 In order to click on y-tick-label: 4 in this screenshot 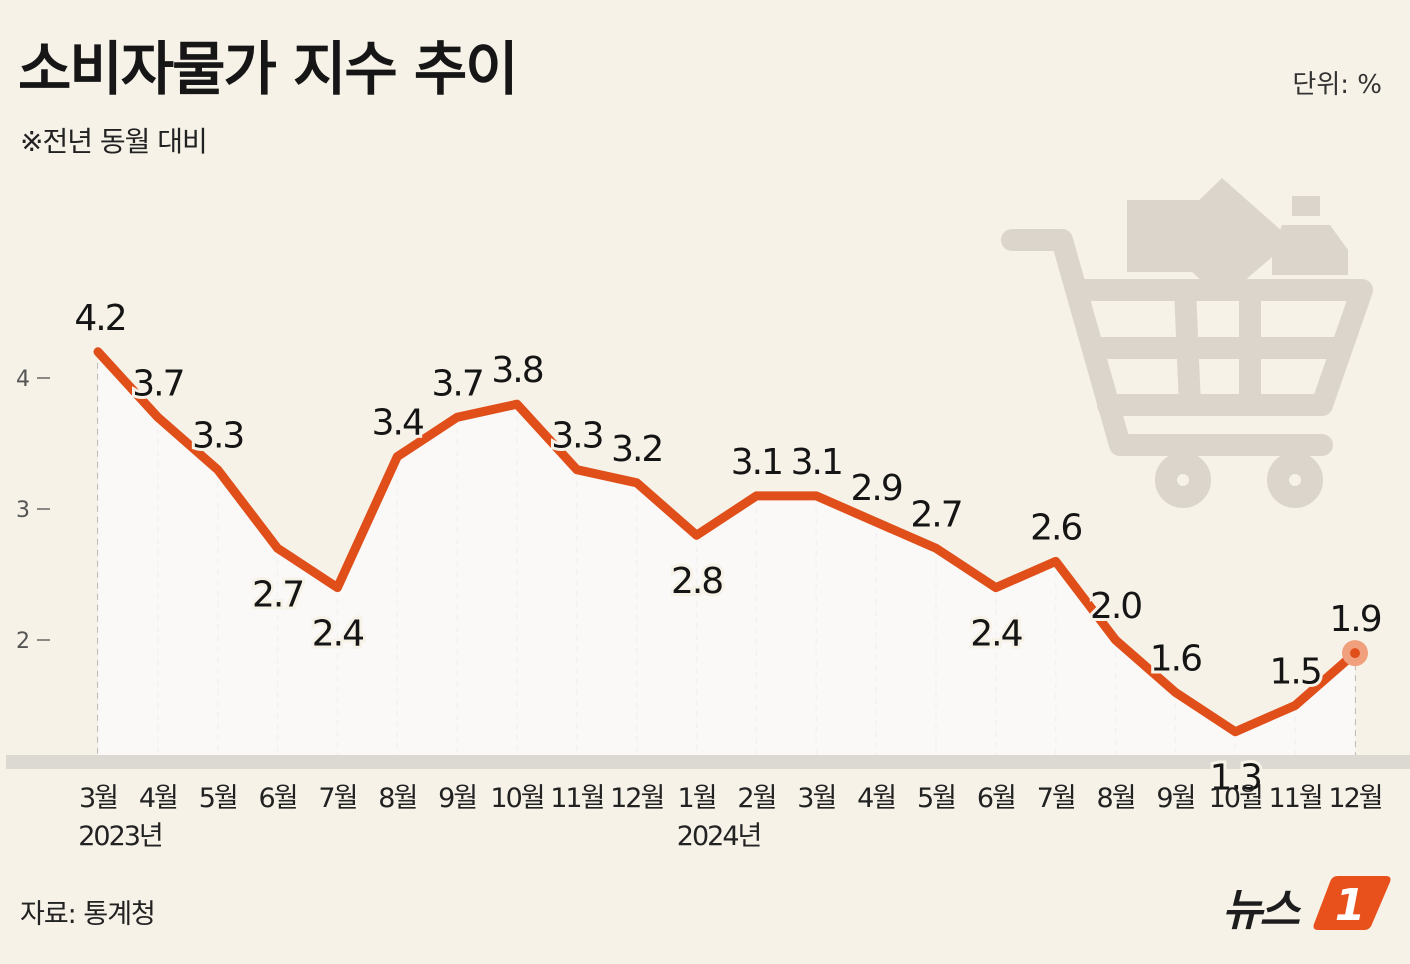, I will do `click(23, 379)`.